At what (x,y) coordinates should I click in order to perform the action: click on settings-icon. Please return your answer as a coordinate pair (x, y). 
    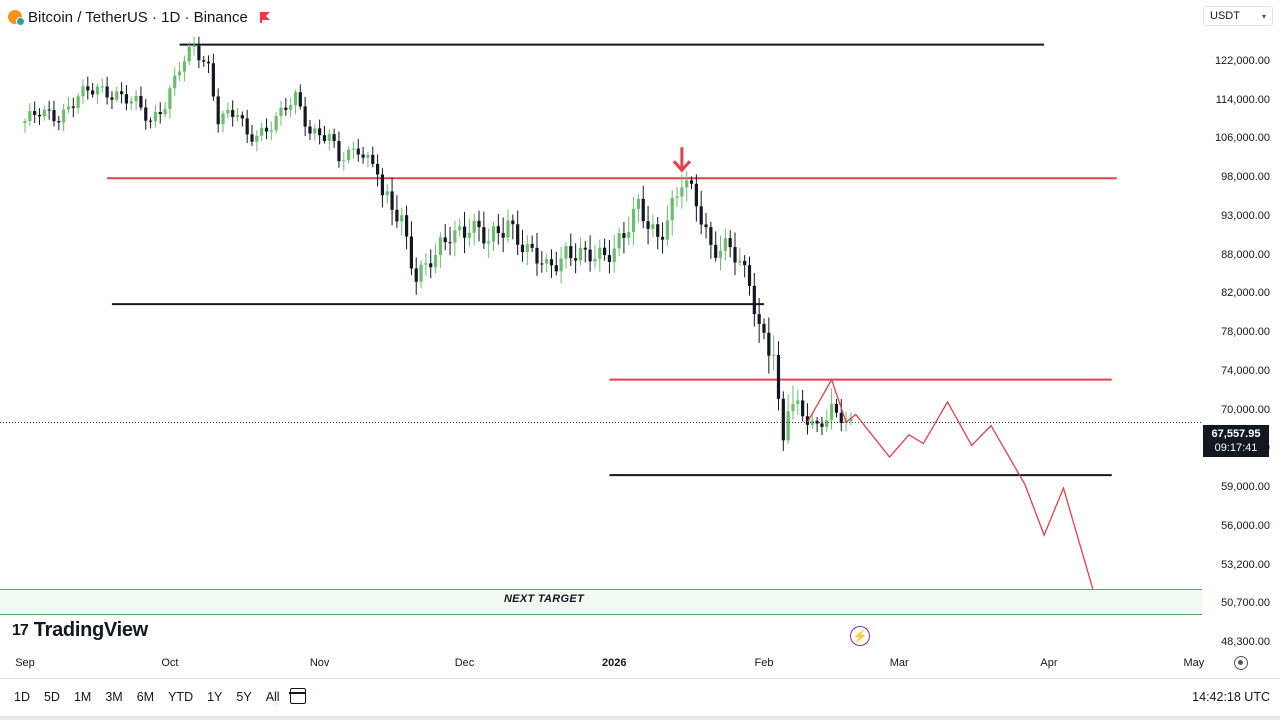
    Looking at the image, I should click on (1241, 663).